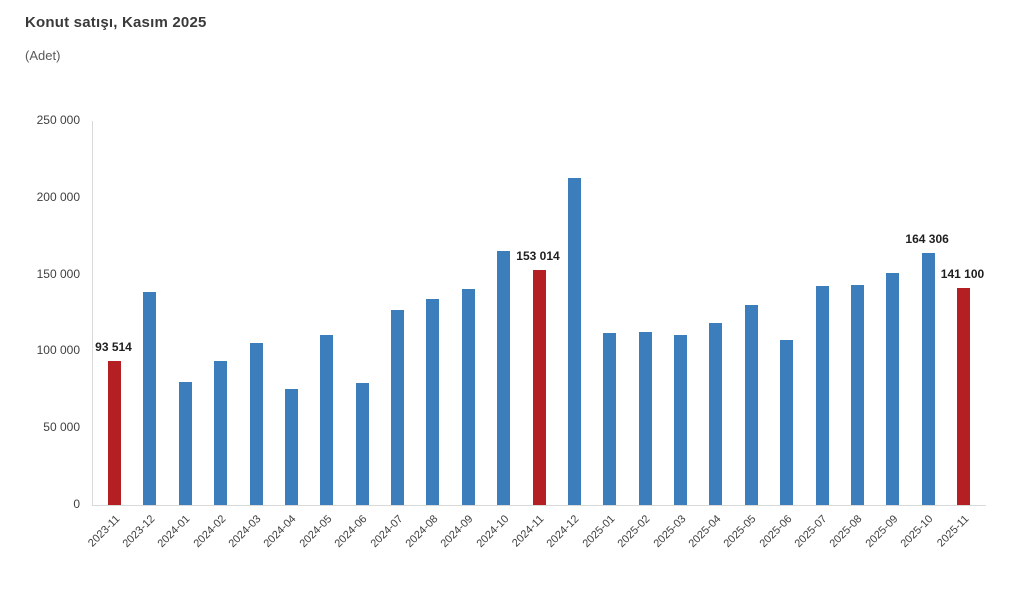  What do you see at coordinates (113, 347) in the screenshot?
I see `bar-value-label-2023-11: 93 514` at bounding box center [113, 347].